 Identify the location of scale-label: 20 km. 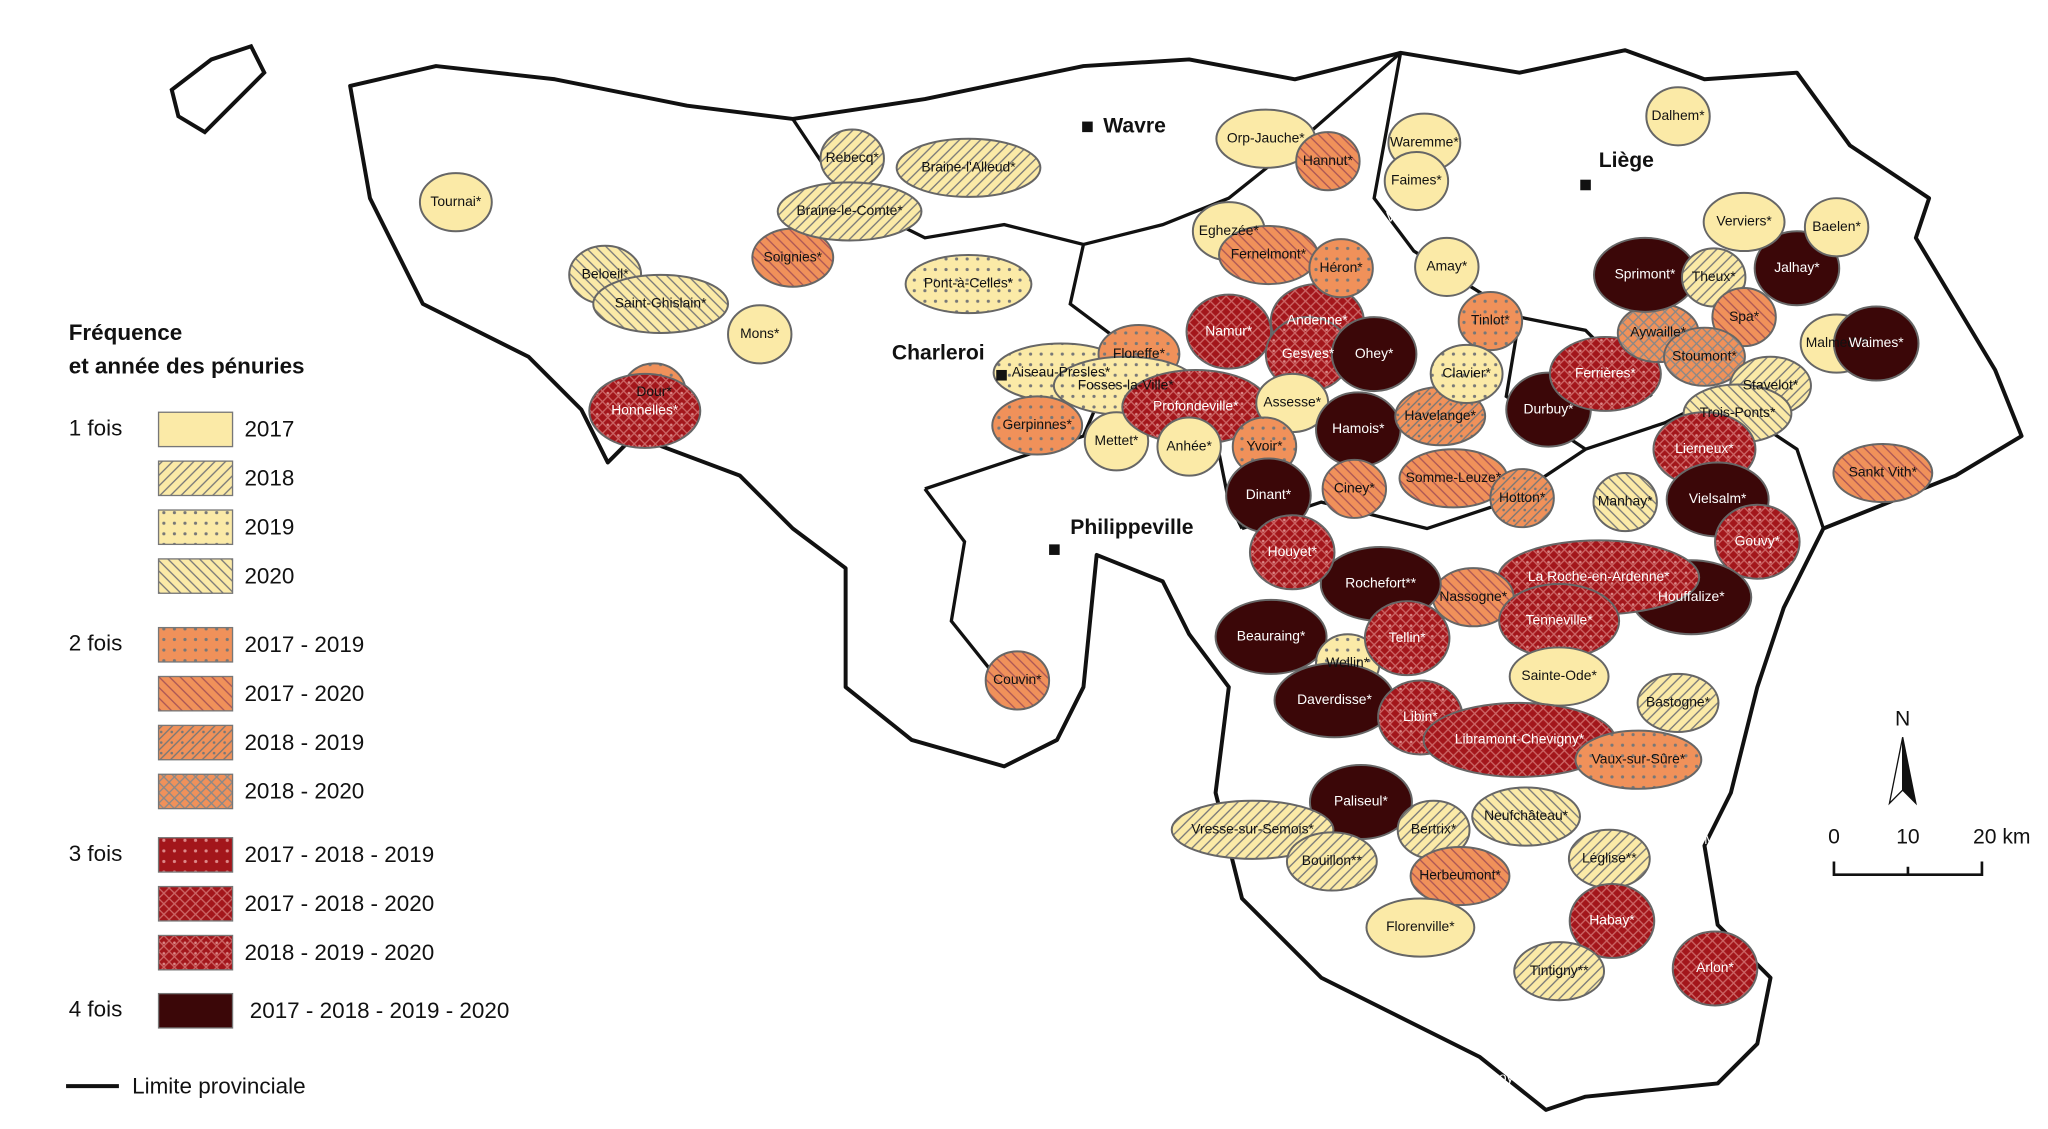
(2002, 836).